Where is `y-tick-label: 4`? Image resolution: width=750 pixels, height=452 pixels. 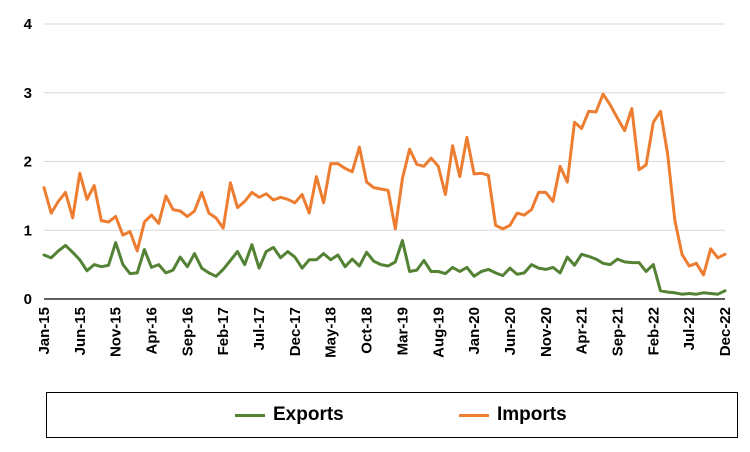
y-tick-label: 4 is located at coordinates (28, 24).